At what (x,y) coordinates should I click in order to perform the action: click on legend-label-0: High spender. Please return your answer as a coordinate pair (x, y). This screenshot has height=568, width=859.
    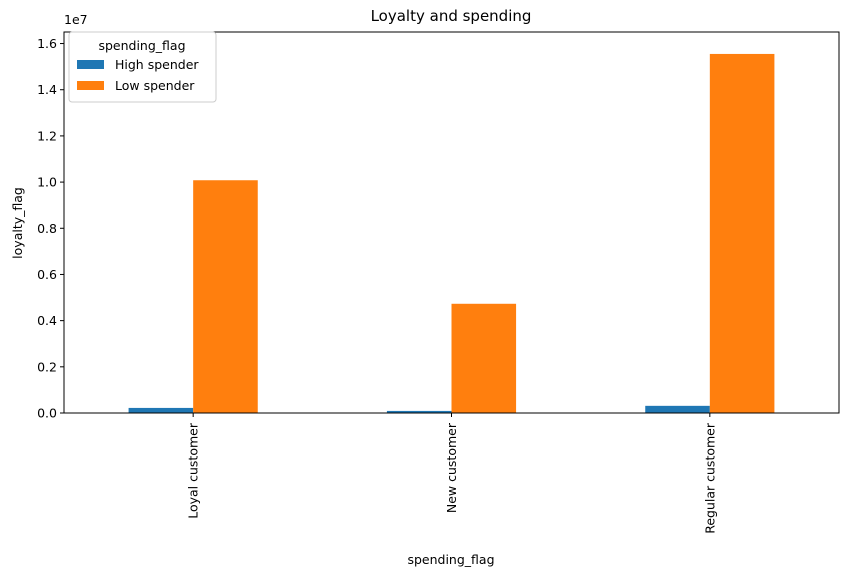
    Looking at the image, I should click on (157, 64).